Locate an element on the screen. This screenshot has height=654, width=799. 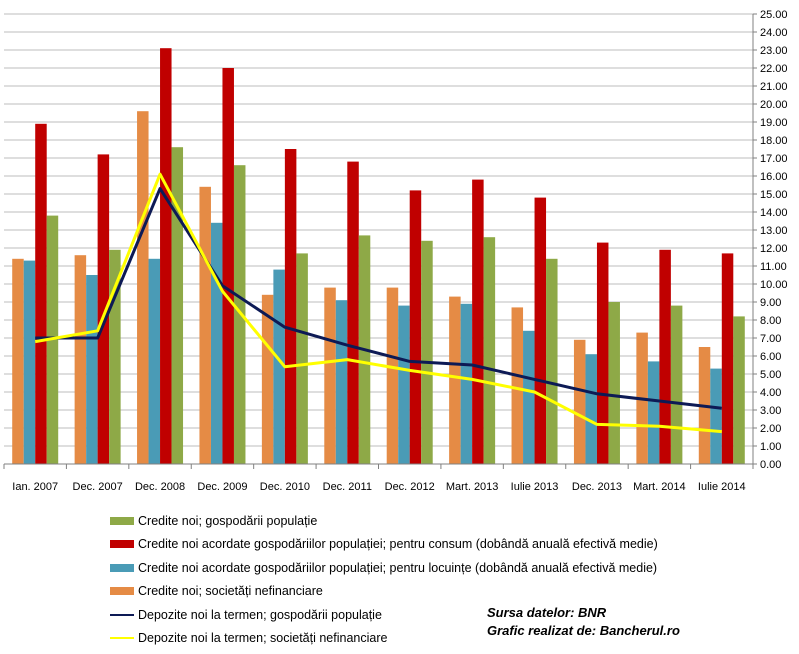
legend-label: Credite noi; societăți nefinanciare is located at coordinates (230, 591).